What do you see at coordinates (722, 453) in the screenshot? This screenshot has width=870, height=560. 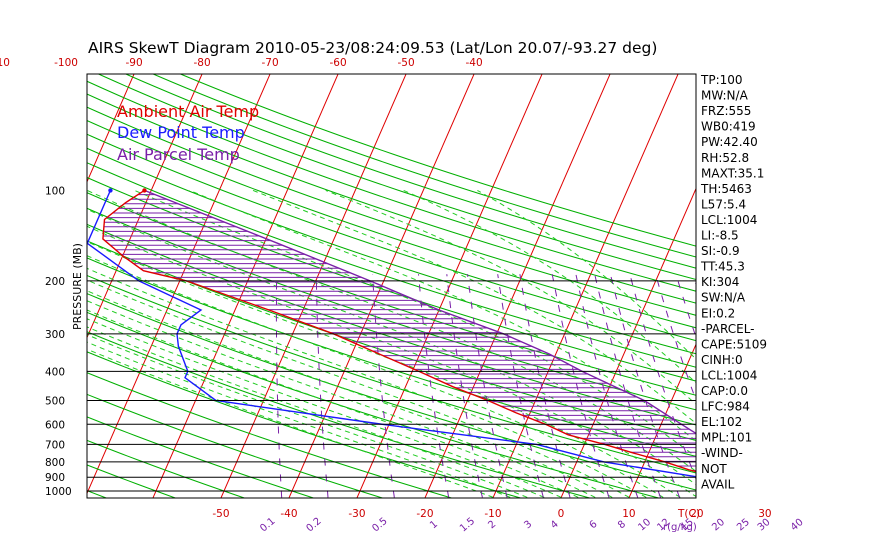 I see `index-line: -WIND-` at bounding box center [722, 453].